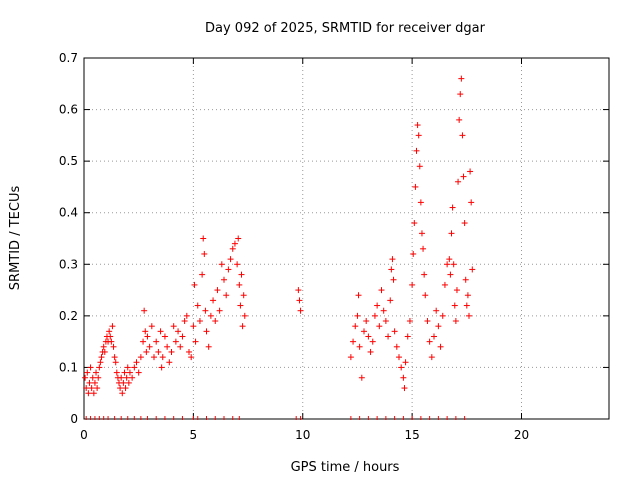 The image size is (640, 480). Describe the element at coordinates (68, 316) in the screenshot. I see `y-tick-label: 0.2` at that location.